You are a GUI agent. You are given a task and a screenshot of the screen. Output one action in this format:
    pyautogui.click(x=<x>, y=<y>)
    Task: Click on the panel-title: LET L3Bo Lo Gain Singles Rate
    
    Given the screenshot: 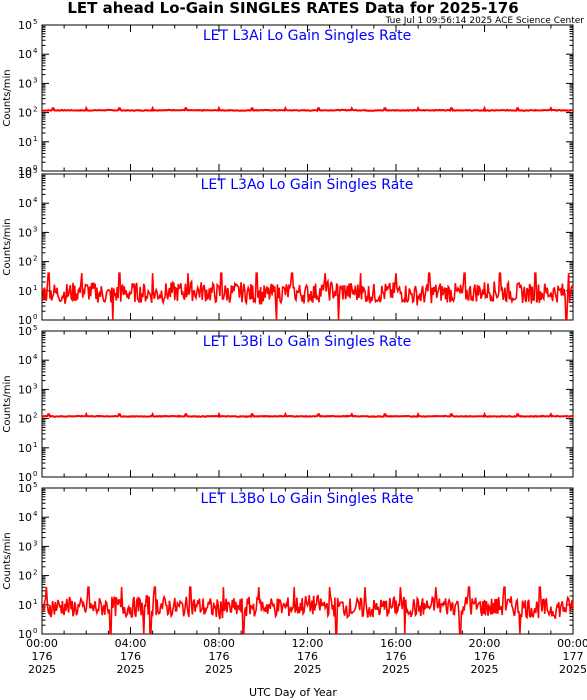 What is the action you would take?
    pyautogui.click(x=306, y=499)
    